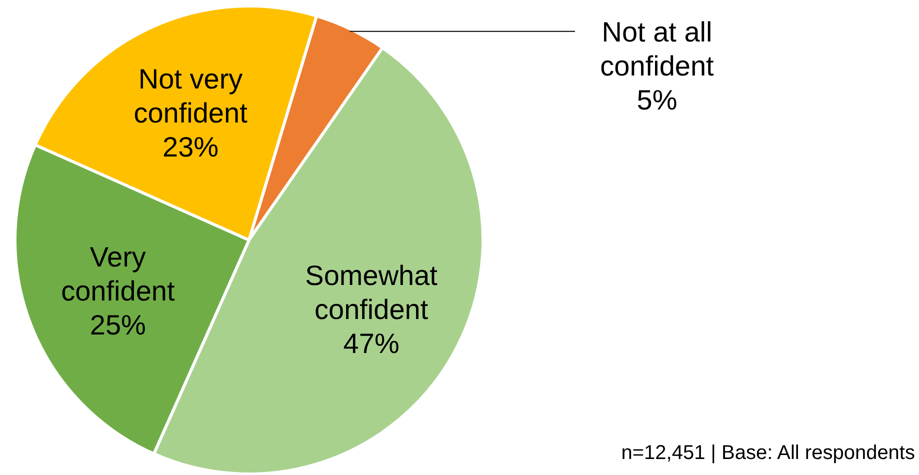 The width and height of the screenshot is (919, 475). Describe the element at coordinates (190, 146) in the screenshot. I see `data-label: 23%` at that location.